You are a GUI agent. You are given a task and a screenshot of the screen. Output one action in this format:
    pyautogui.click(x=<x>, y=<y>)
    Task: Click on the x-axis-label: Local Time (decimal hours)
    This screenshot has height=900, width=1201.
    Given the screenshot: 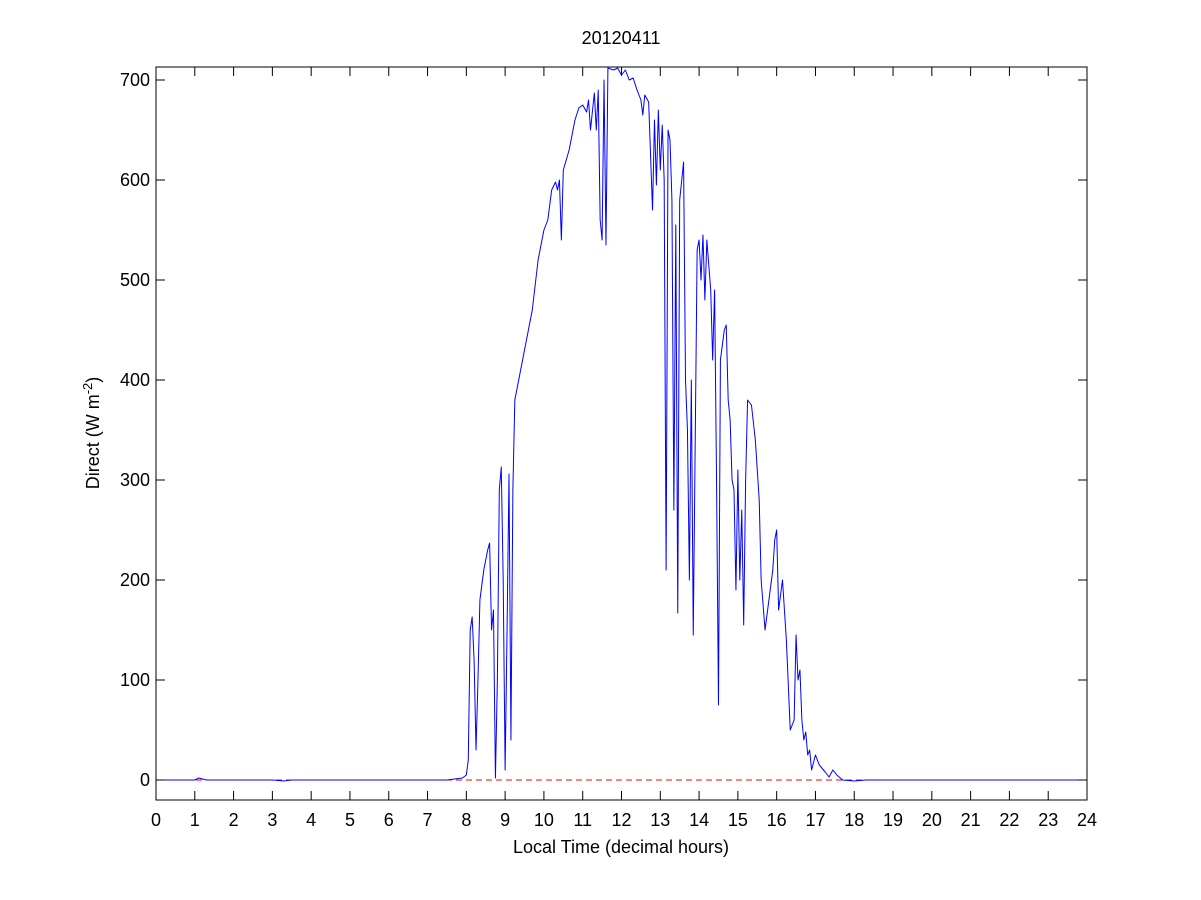 What is the action you would take?
    pyautogui.click(x=621, y=847)
    